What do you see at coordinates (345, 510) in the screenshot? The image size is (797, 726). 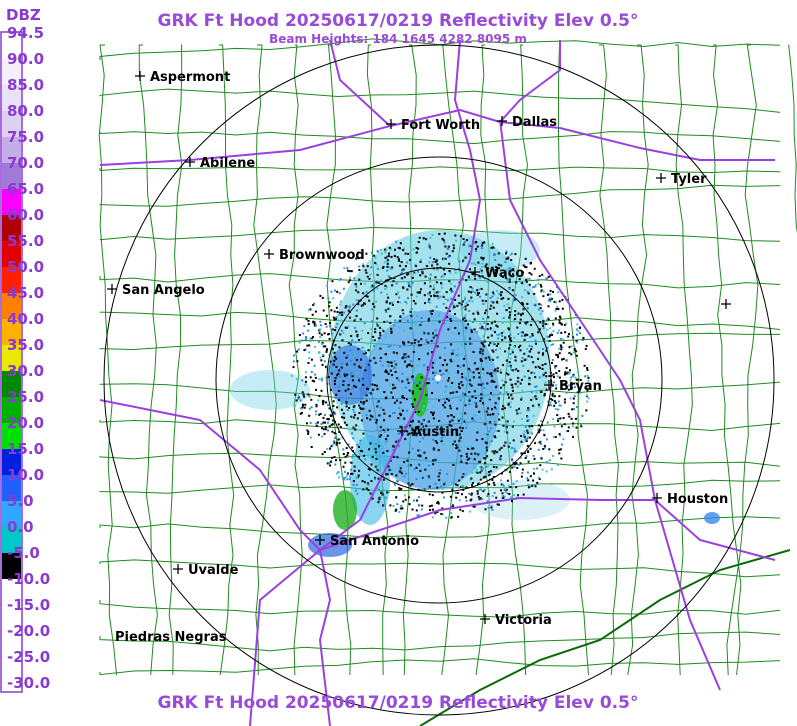 I see `echo-area` at bounding box center [345, 510].